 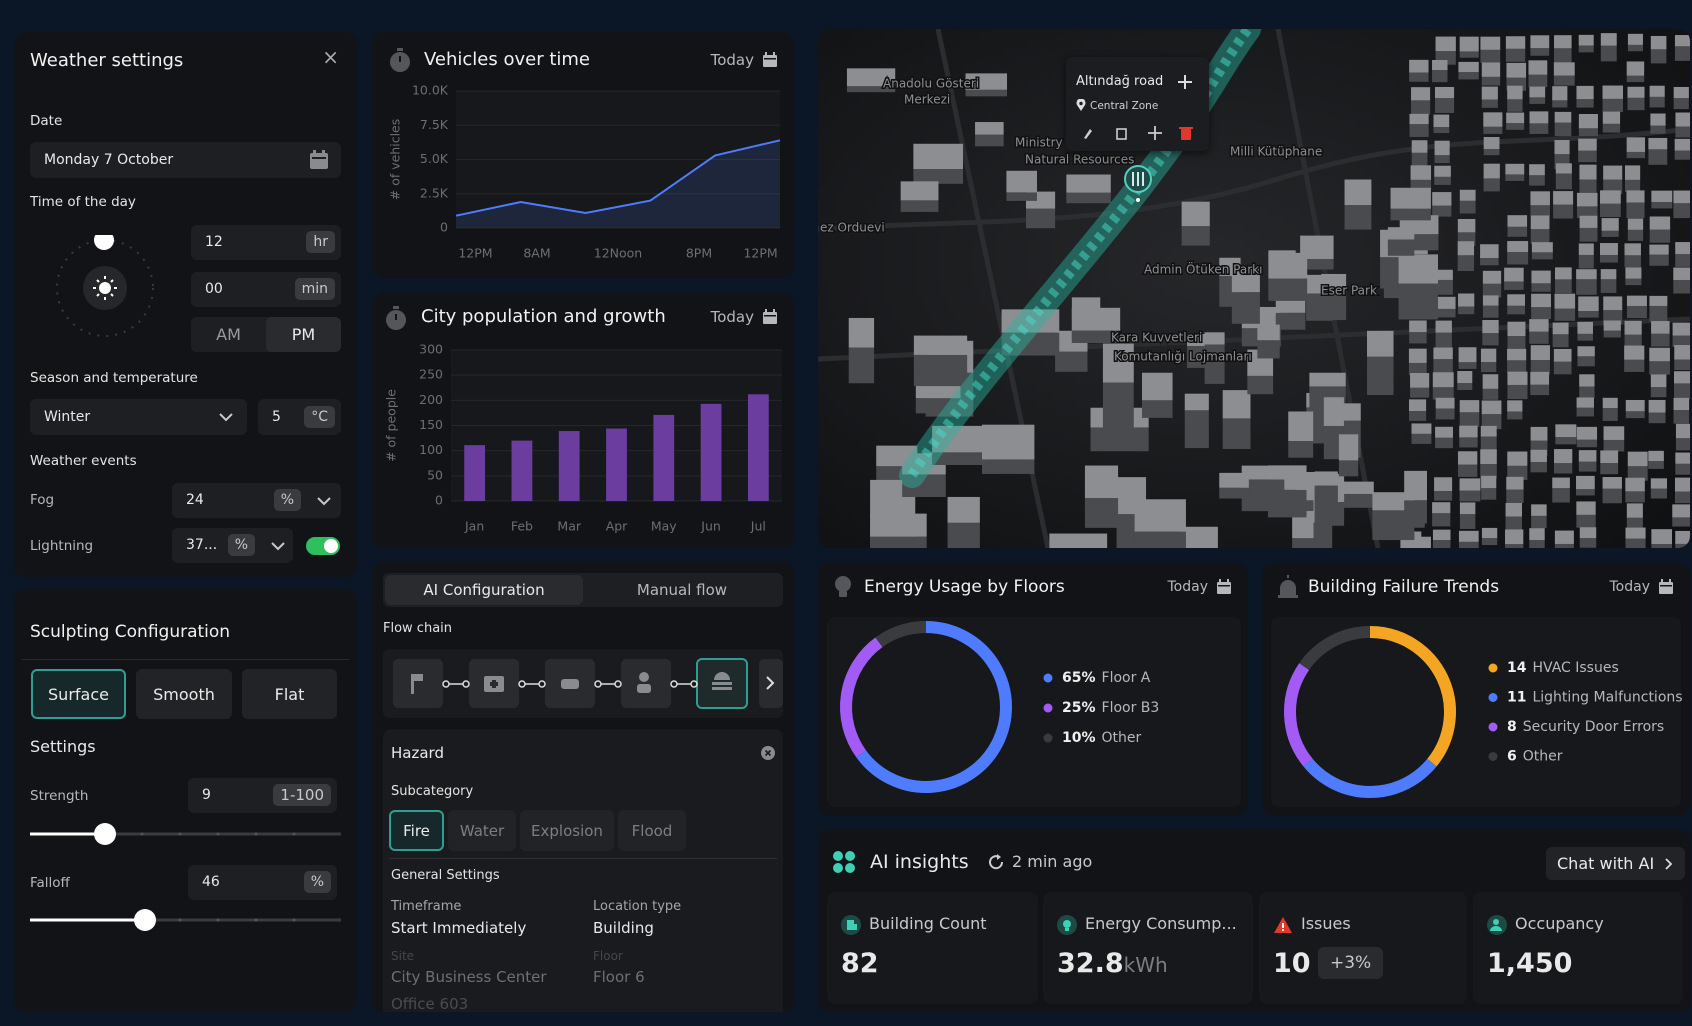 I want to click on falloff-slider, so click(x=185, y=920).